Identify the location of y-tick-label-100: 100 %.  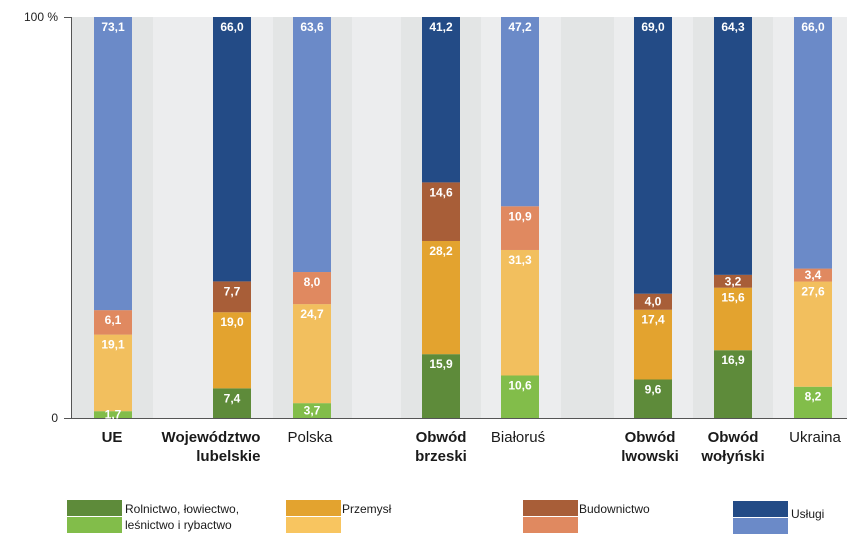
(41, 17).